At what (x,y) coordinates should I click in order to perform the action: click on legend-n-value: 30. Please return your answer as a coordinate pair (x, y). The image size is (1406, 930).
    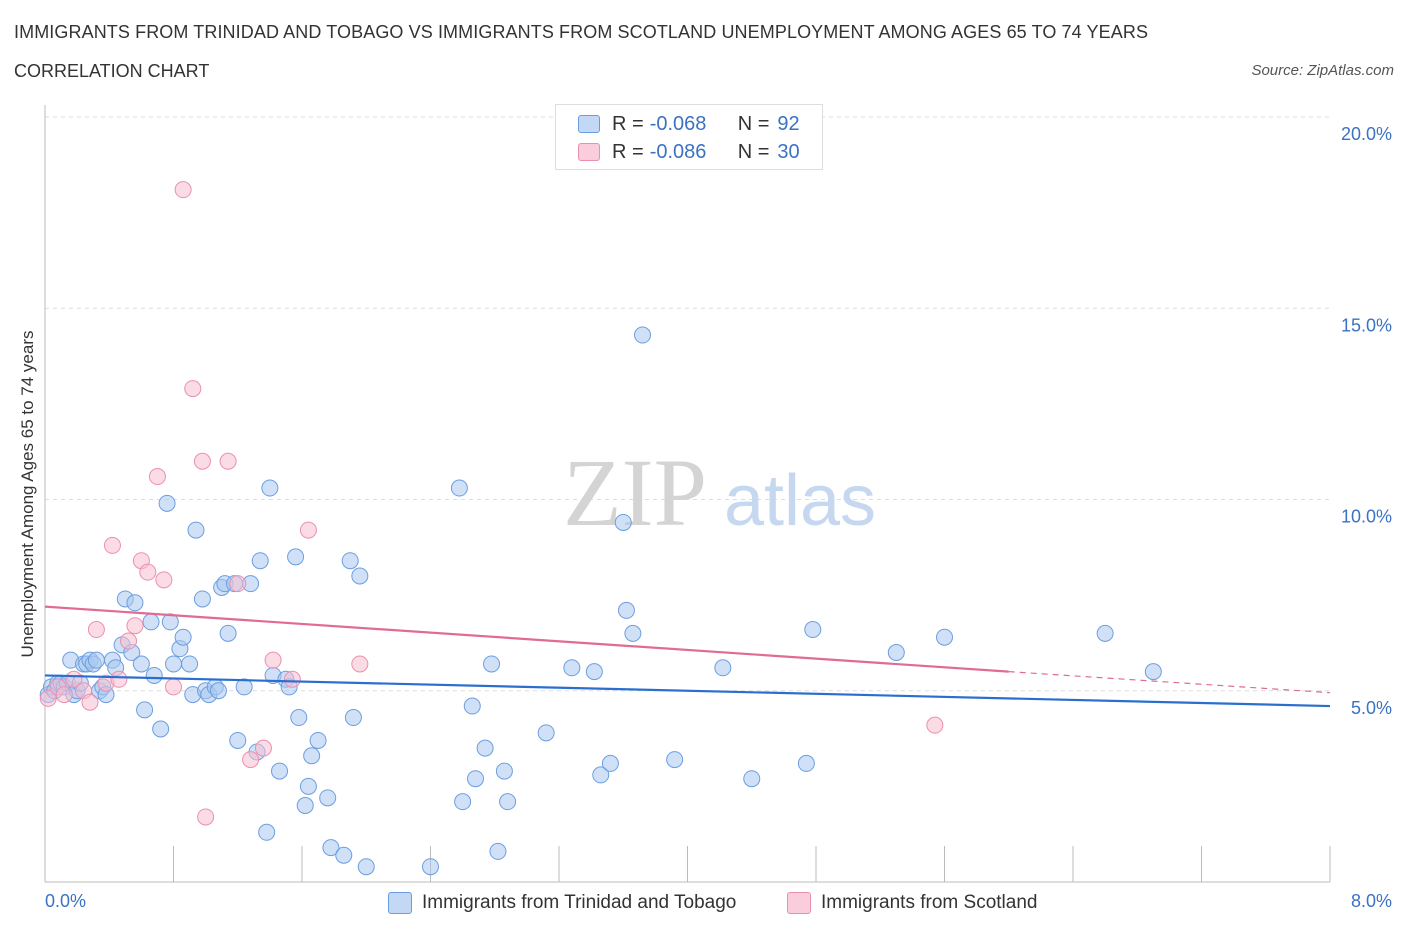
    Looking at the image, I should click on (788, 151).